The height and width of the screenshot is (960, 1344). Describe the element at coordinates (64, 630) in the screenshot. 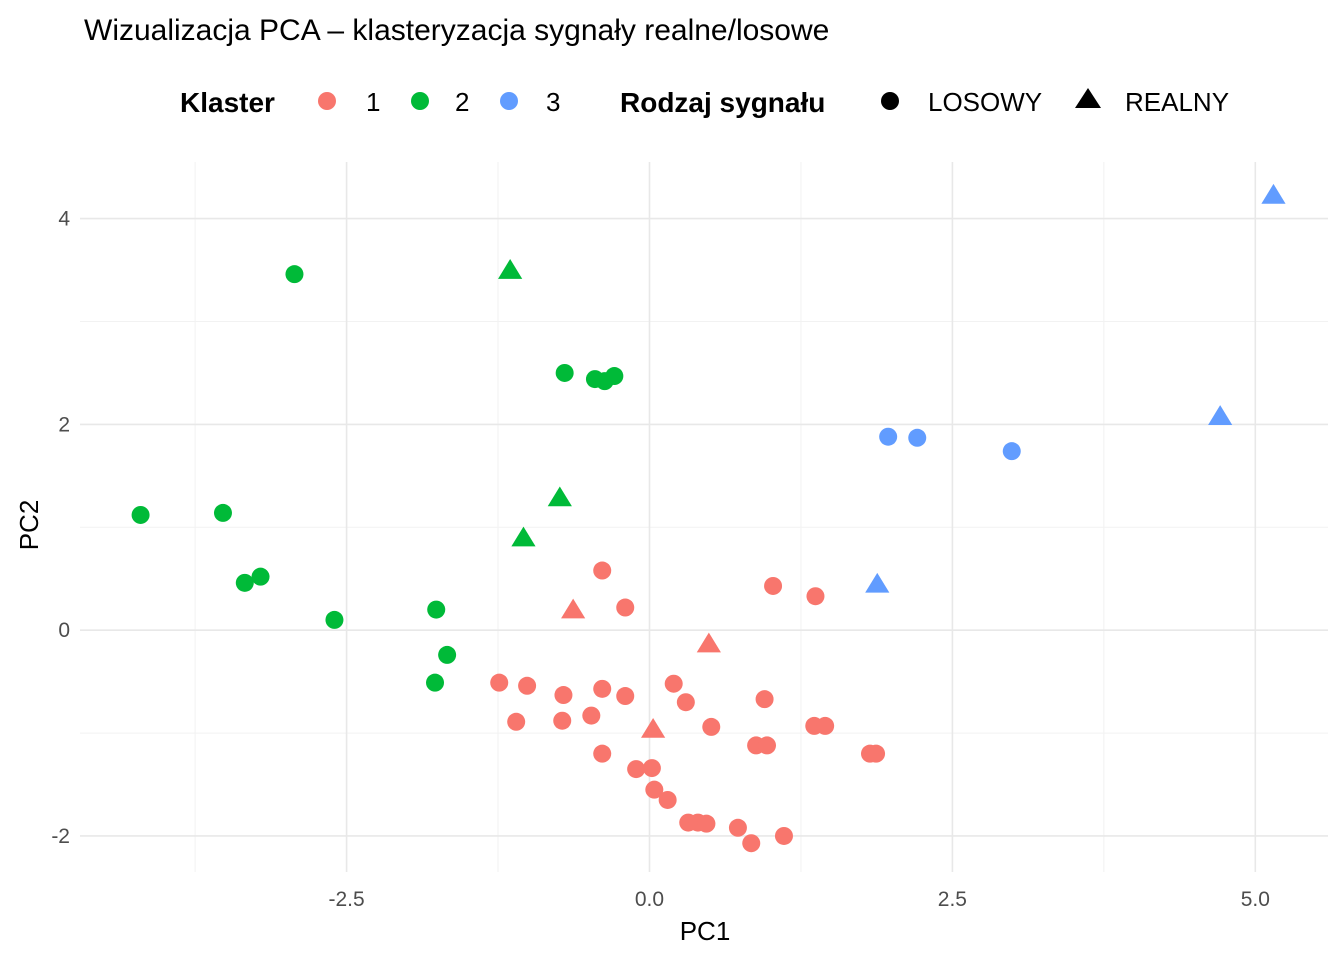

I see `y-tick-label: 0` at that location.